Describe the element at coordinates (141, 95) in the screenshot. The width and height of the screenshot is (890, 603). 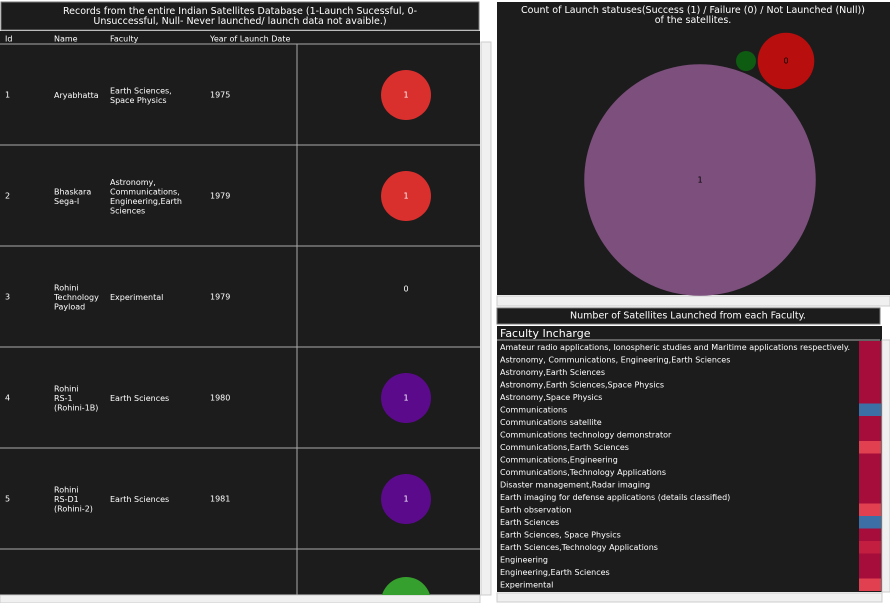
I see `faculty-cell: Earth Sciences, Space Physics` at that location.